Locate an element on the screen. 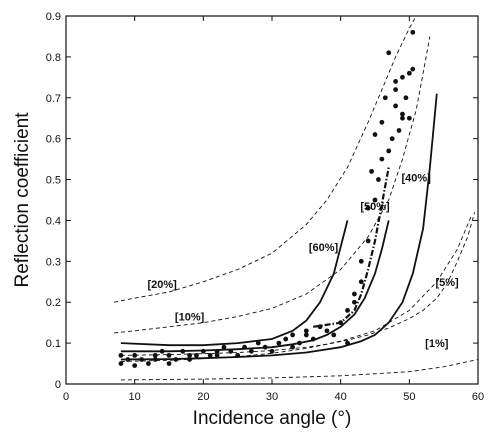  y-tick-label: 0.6 is located at coordinates (53, 140).